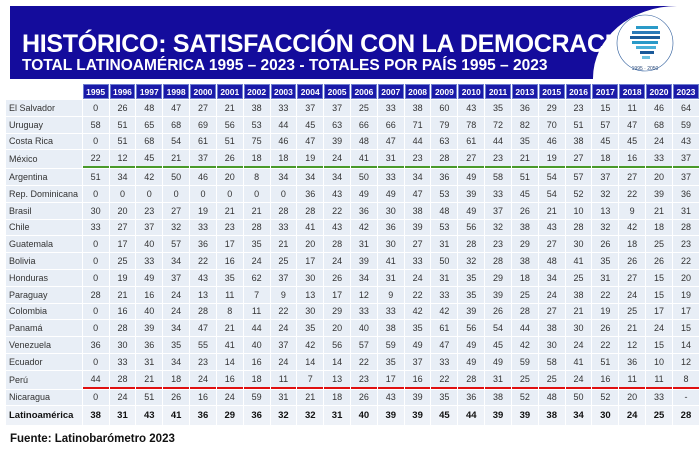  Describe the element at coordinates (685, 311) in the screenshot. I see `value-cell: 17` at that location.